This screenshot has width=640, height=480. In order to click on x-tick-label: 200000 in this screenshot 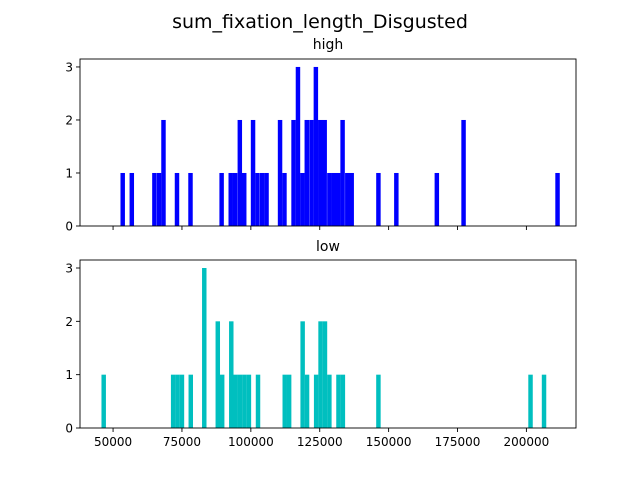, I will do `click(526, 442)`.